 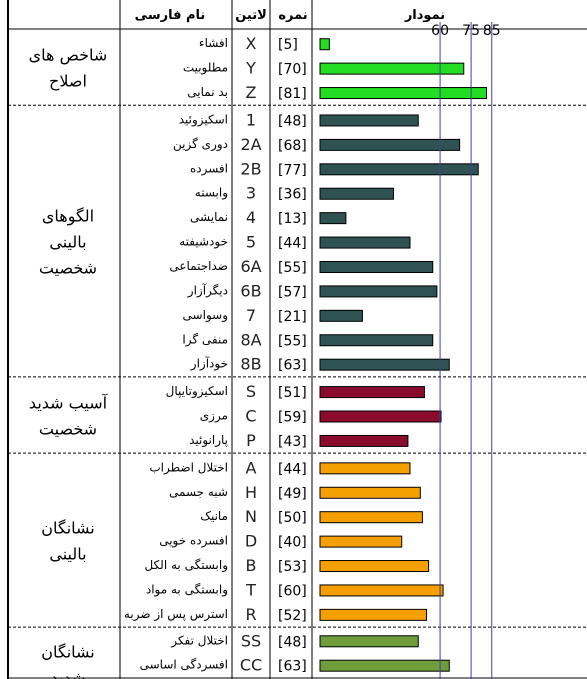 What do you see at coordinates (187, 589) in the screenshot?
I see `scale-name: وابستگی به مواد` at bounding box center [187, 589].